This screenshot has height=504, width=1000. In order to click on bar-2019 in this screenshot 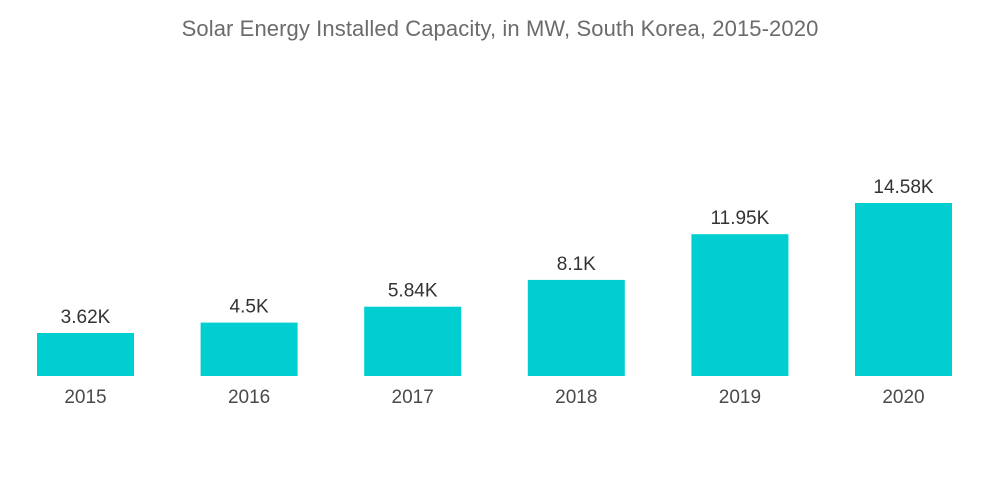, I will do `click(740, 305)`.